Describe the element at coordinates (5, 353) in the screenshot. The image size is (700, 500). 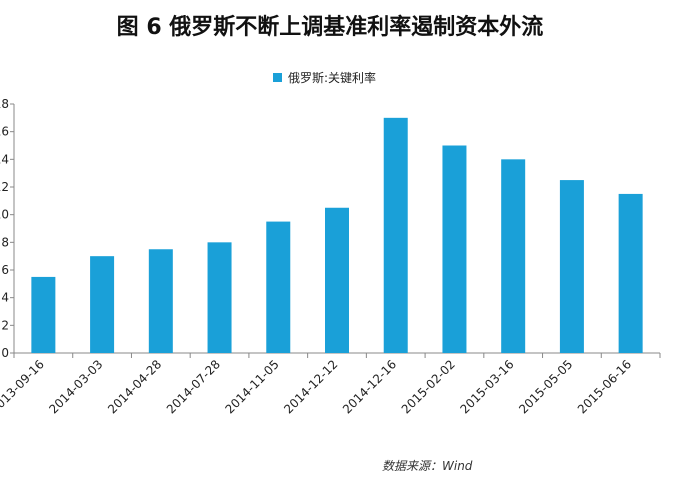
I see `y-tick-label: 0` at that location.